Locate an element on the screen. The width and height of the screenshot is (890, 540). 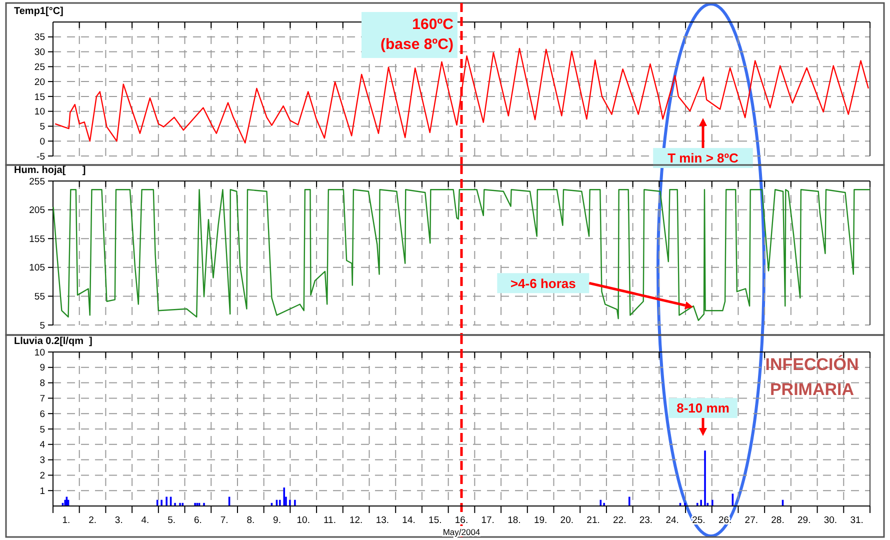
y-tick-label: 8 is located at coordinates (42, 384).